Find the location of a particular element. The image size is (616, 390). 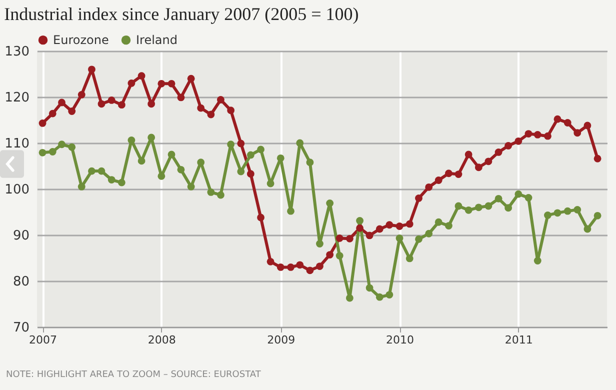

y-tick-label: 130 is located at coordinates (17, 52).